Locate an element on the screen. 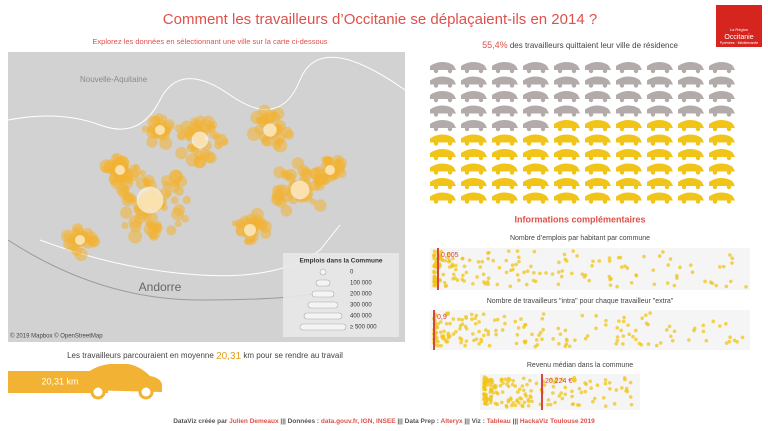 The height and width of the screenshot is (431, 768). footer-part: ||| is located at coordinates (515, 421).